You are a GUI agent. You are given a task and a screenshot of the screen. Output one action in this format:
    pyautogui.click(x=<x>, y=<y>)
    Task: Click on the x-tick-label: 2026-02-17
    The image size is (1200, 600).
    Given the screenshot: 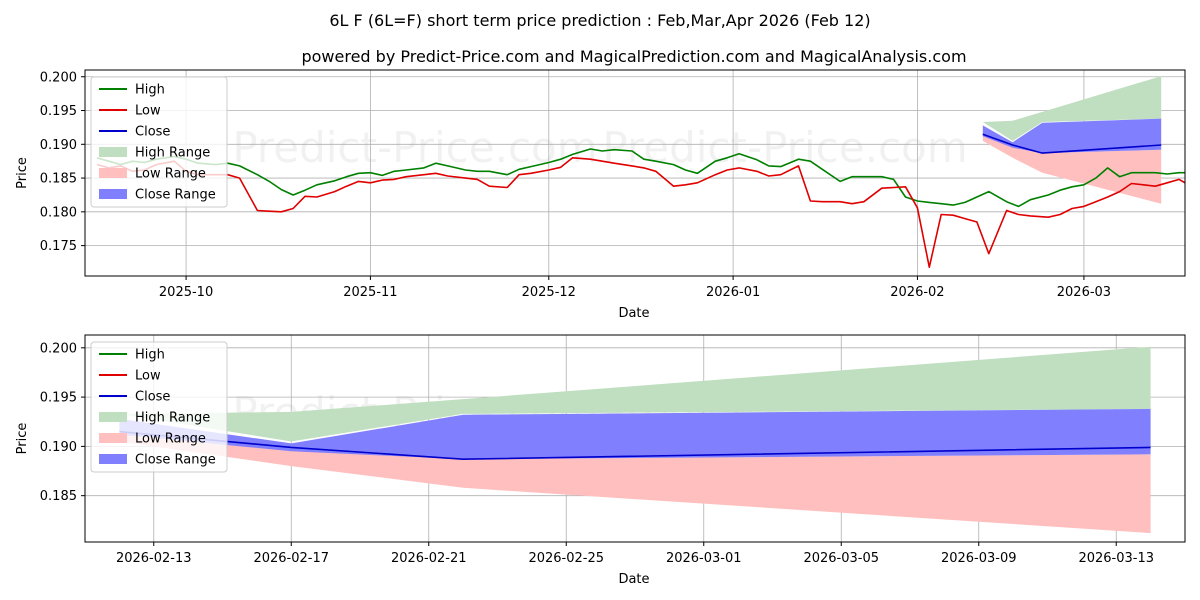 What is the action you would take?
    pyautogui.click(x=291, y=558)
    